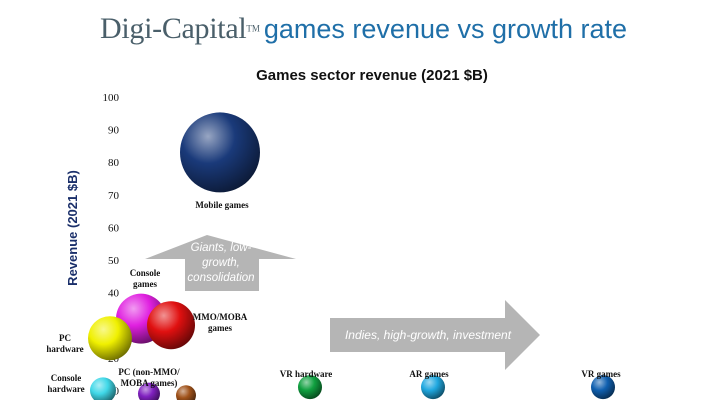 The image size is (701, 400). Describe the element at coordinates (445, 29) in the screenshot. I see `headline: games revenue vs growth rate` at that location.